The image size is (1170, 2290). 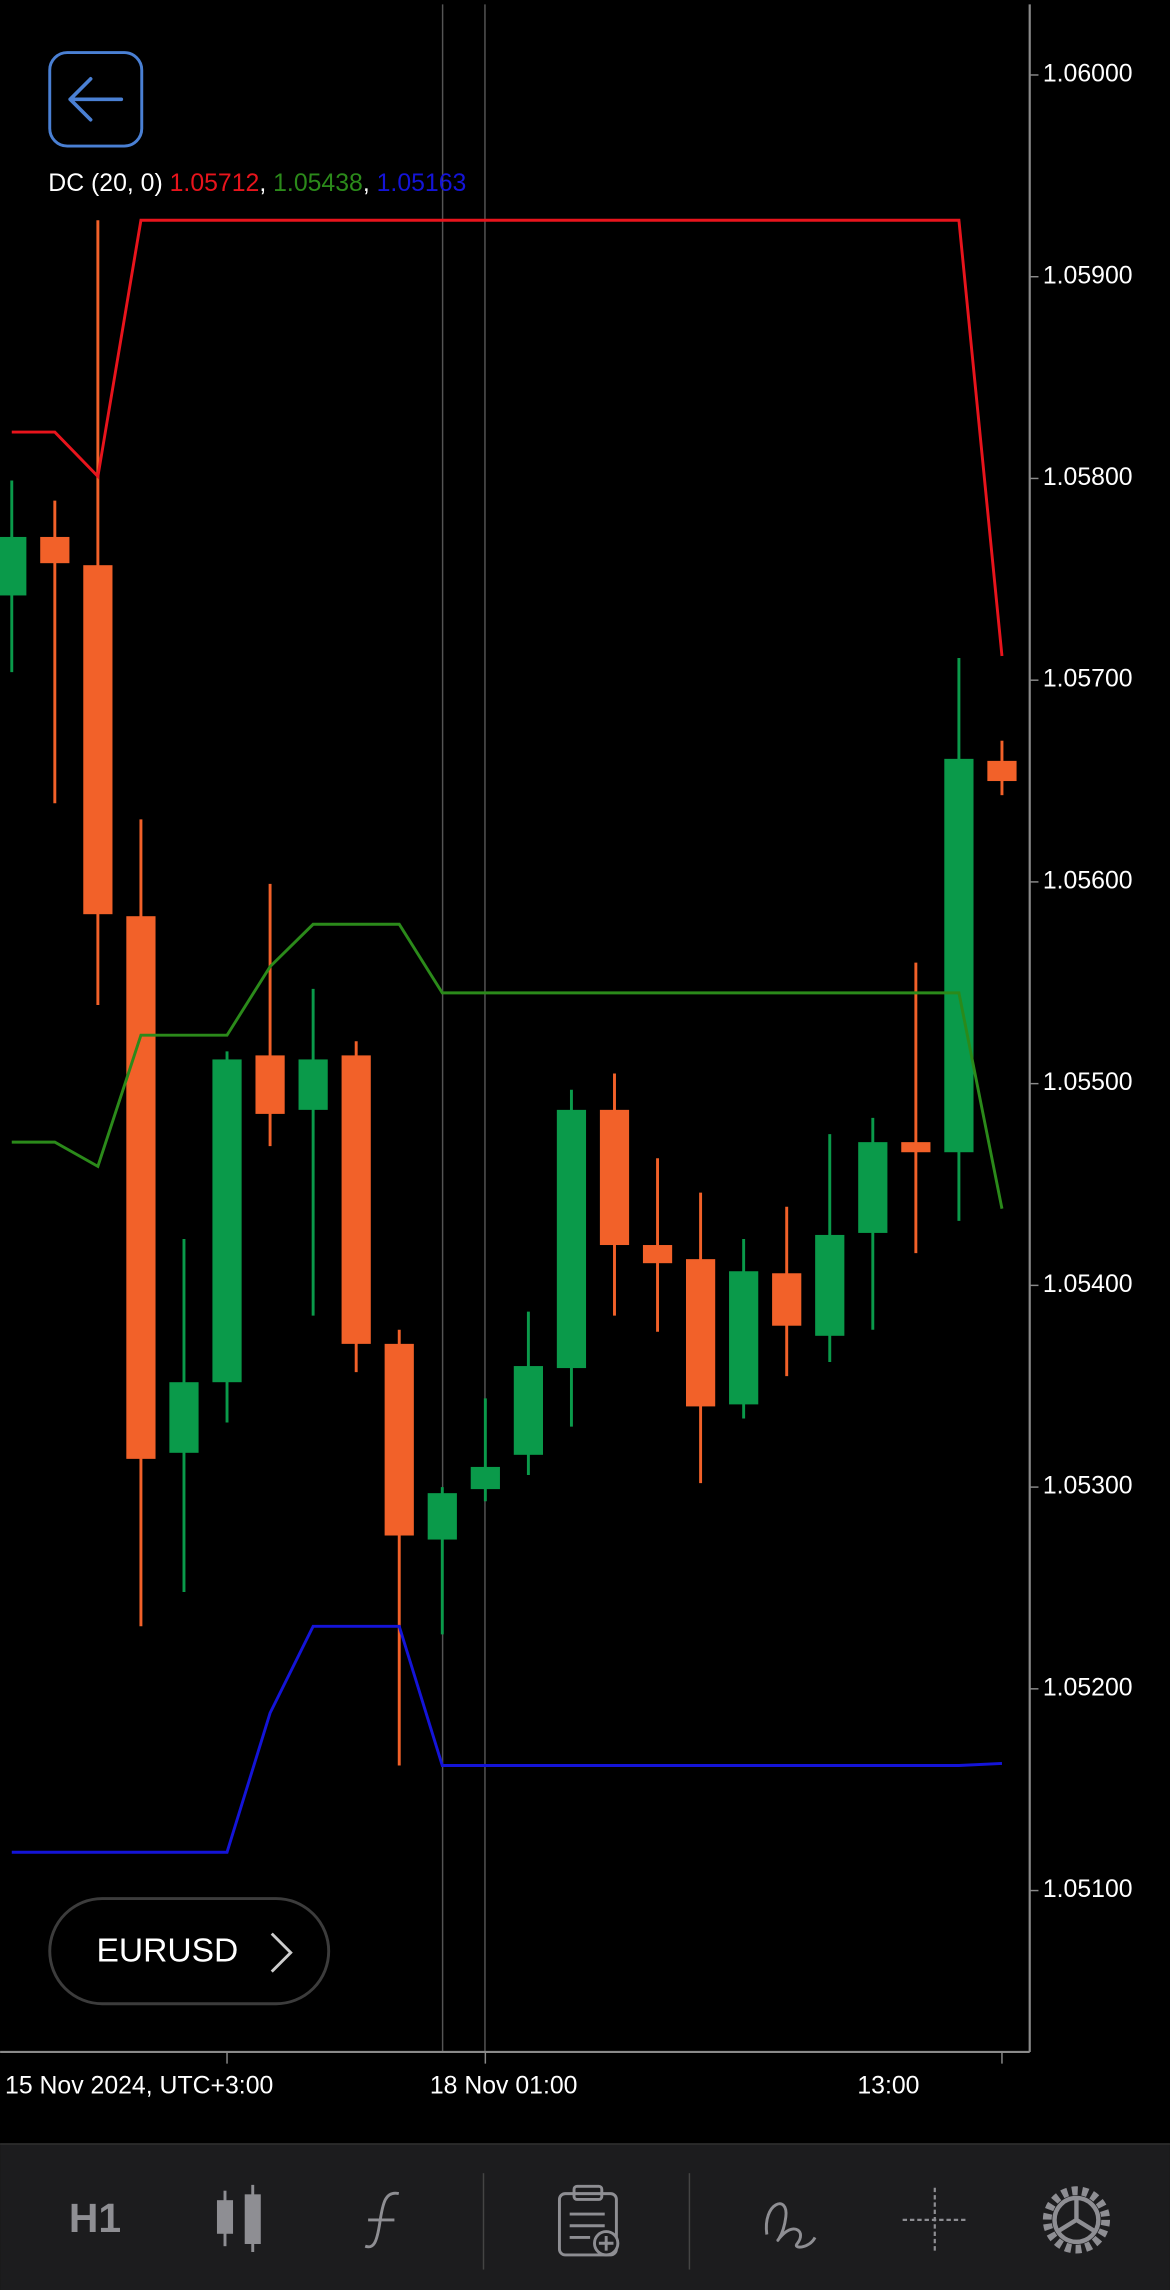 I want to click on y-tick-label: 1.05400, so click(x=1088, y=1284).